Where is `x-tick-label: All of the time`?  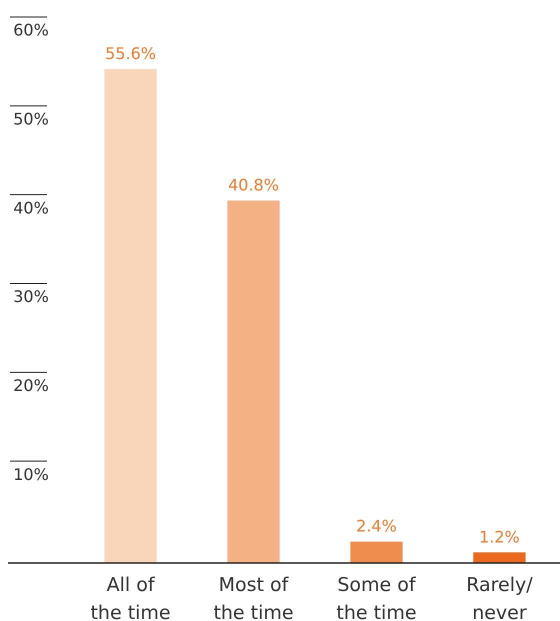
x-tick-label: All of the time is located at coordinates (130, 597).